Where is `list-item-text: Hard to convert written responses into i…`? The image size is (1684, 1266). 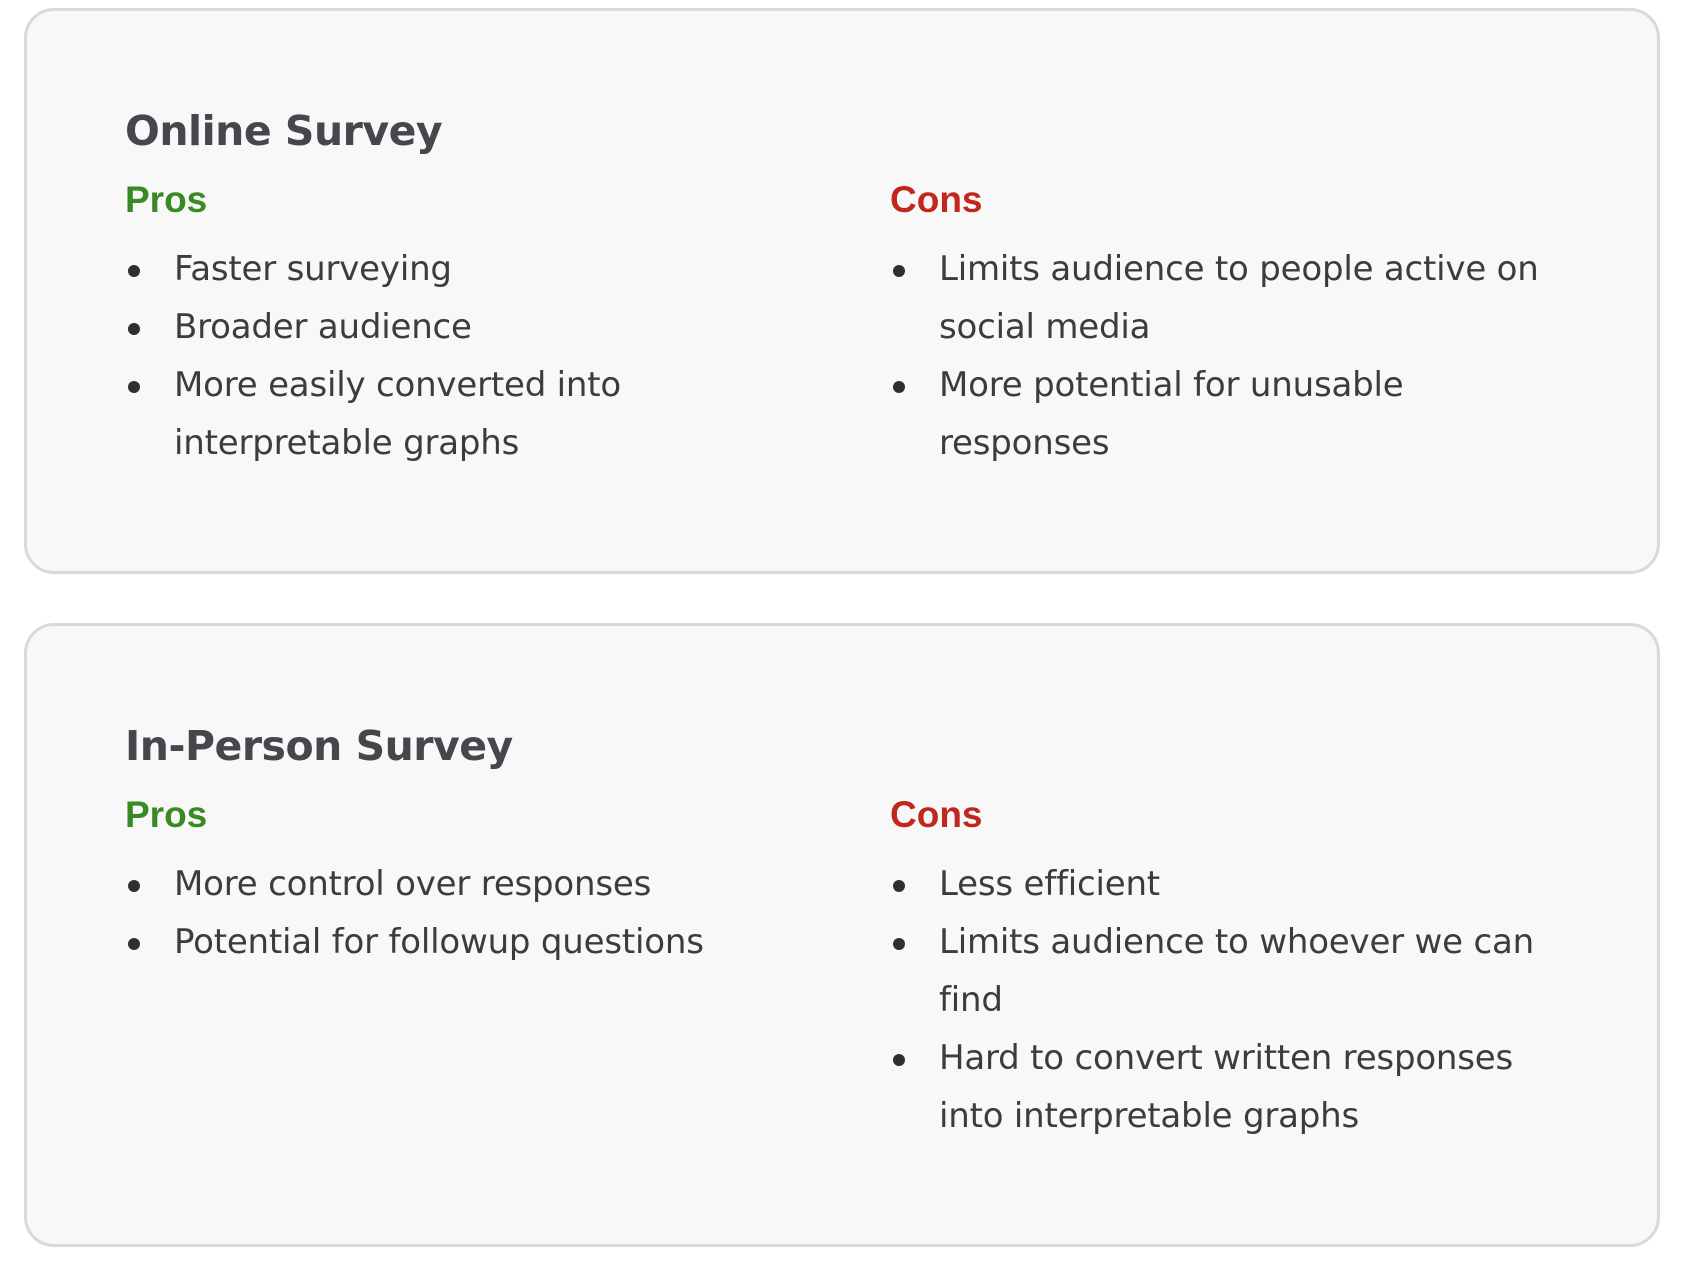 list-item-text: Hard to convert written responses into i… is located at coordinates (1226, 1087).